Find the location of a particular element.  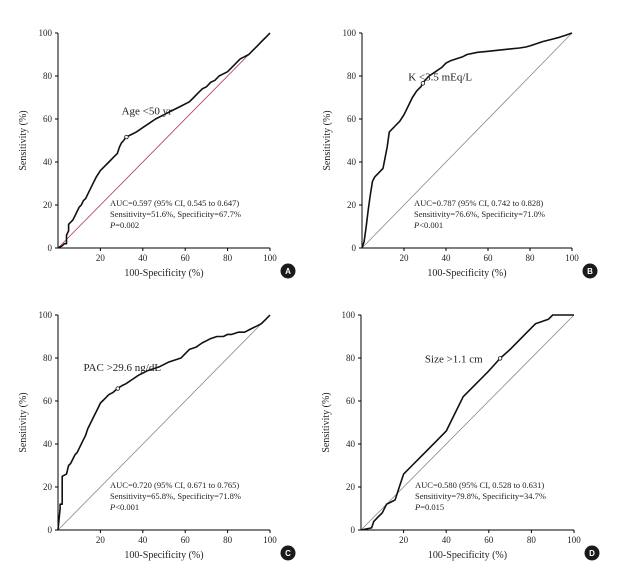

panel-b-reference-line is located at coordinates (467, 140).